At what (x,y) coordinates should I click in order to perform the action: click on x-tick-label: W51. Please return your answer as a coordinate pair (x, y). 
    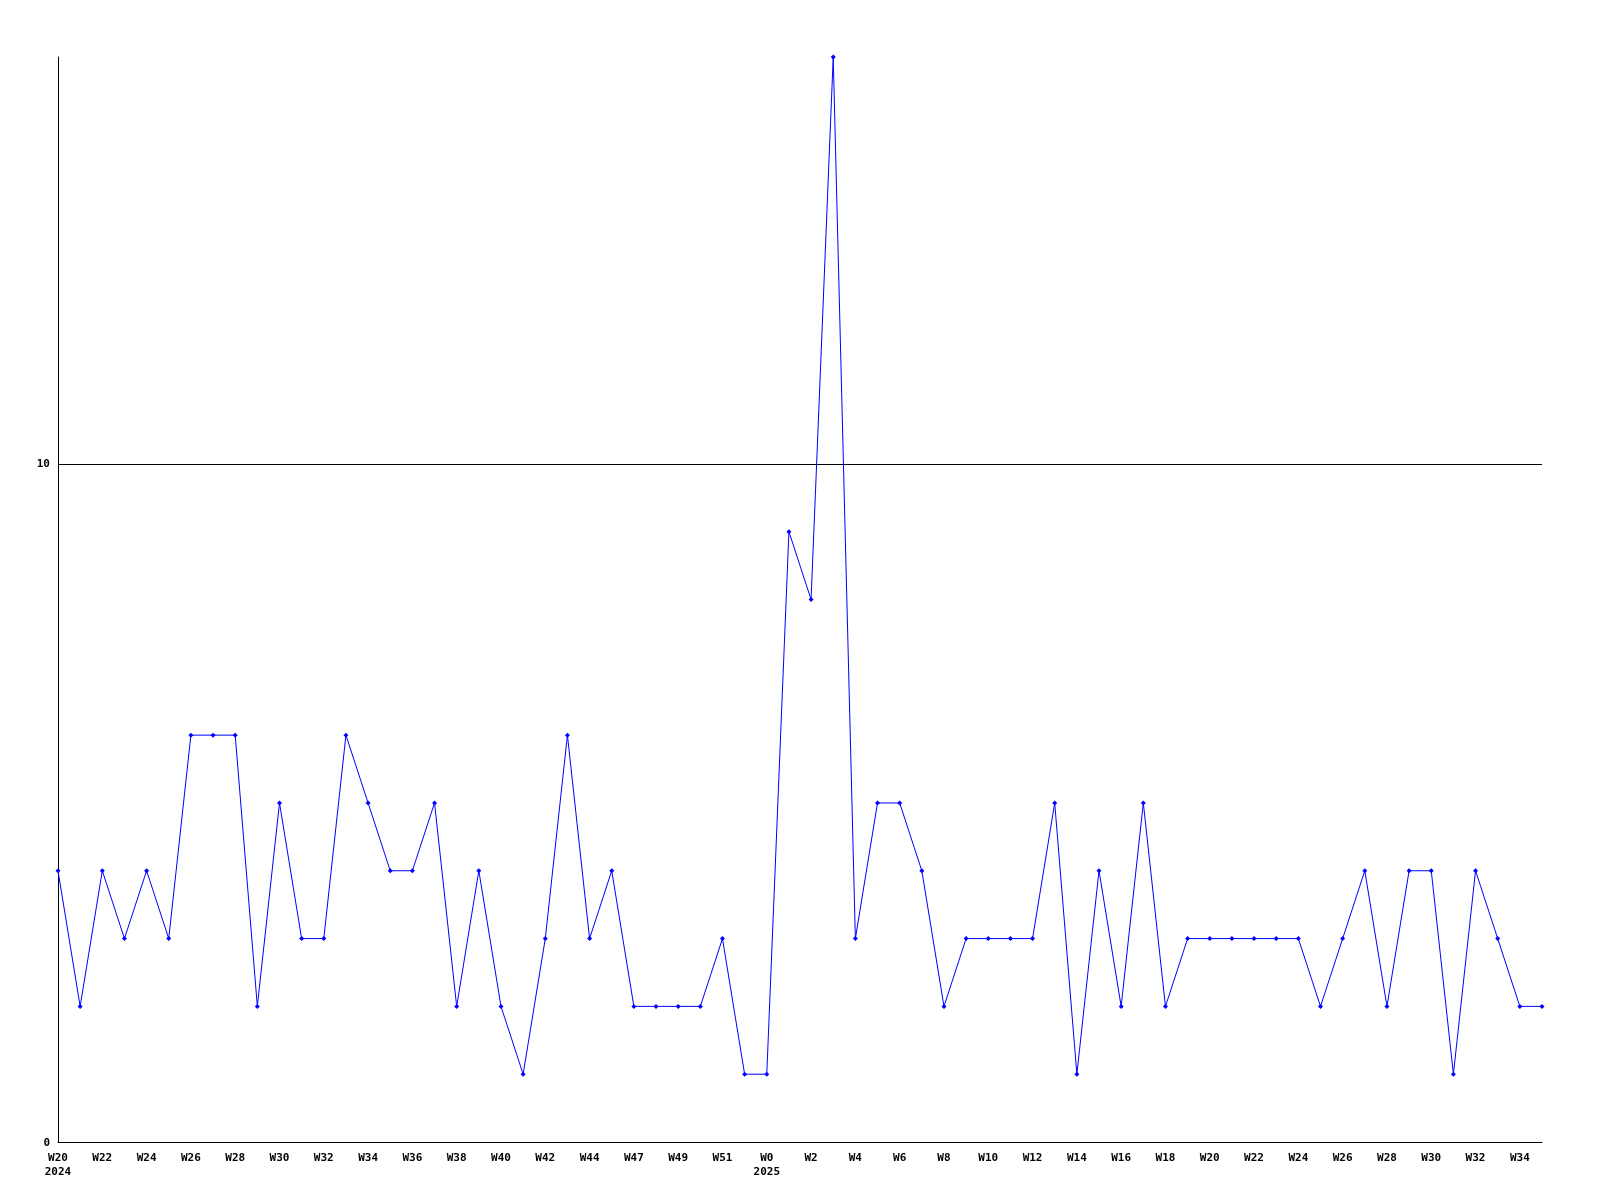
    Looking at the image, I should click on (722, 1157).